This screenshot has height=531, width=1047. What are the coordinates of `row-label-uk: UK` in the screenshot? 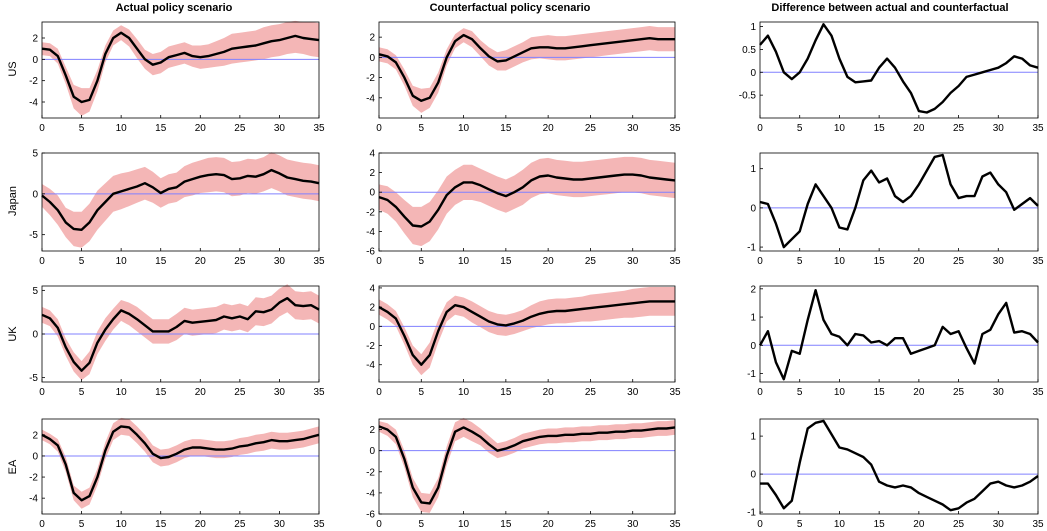 It's located at (13, 334).